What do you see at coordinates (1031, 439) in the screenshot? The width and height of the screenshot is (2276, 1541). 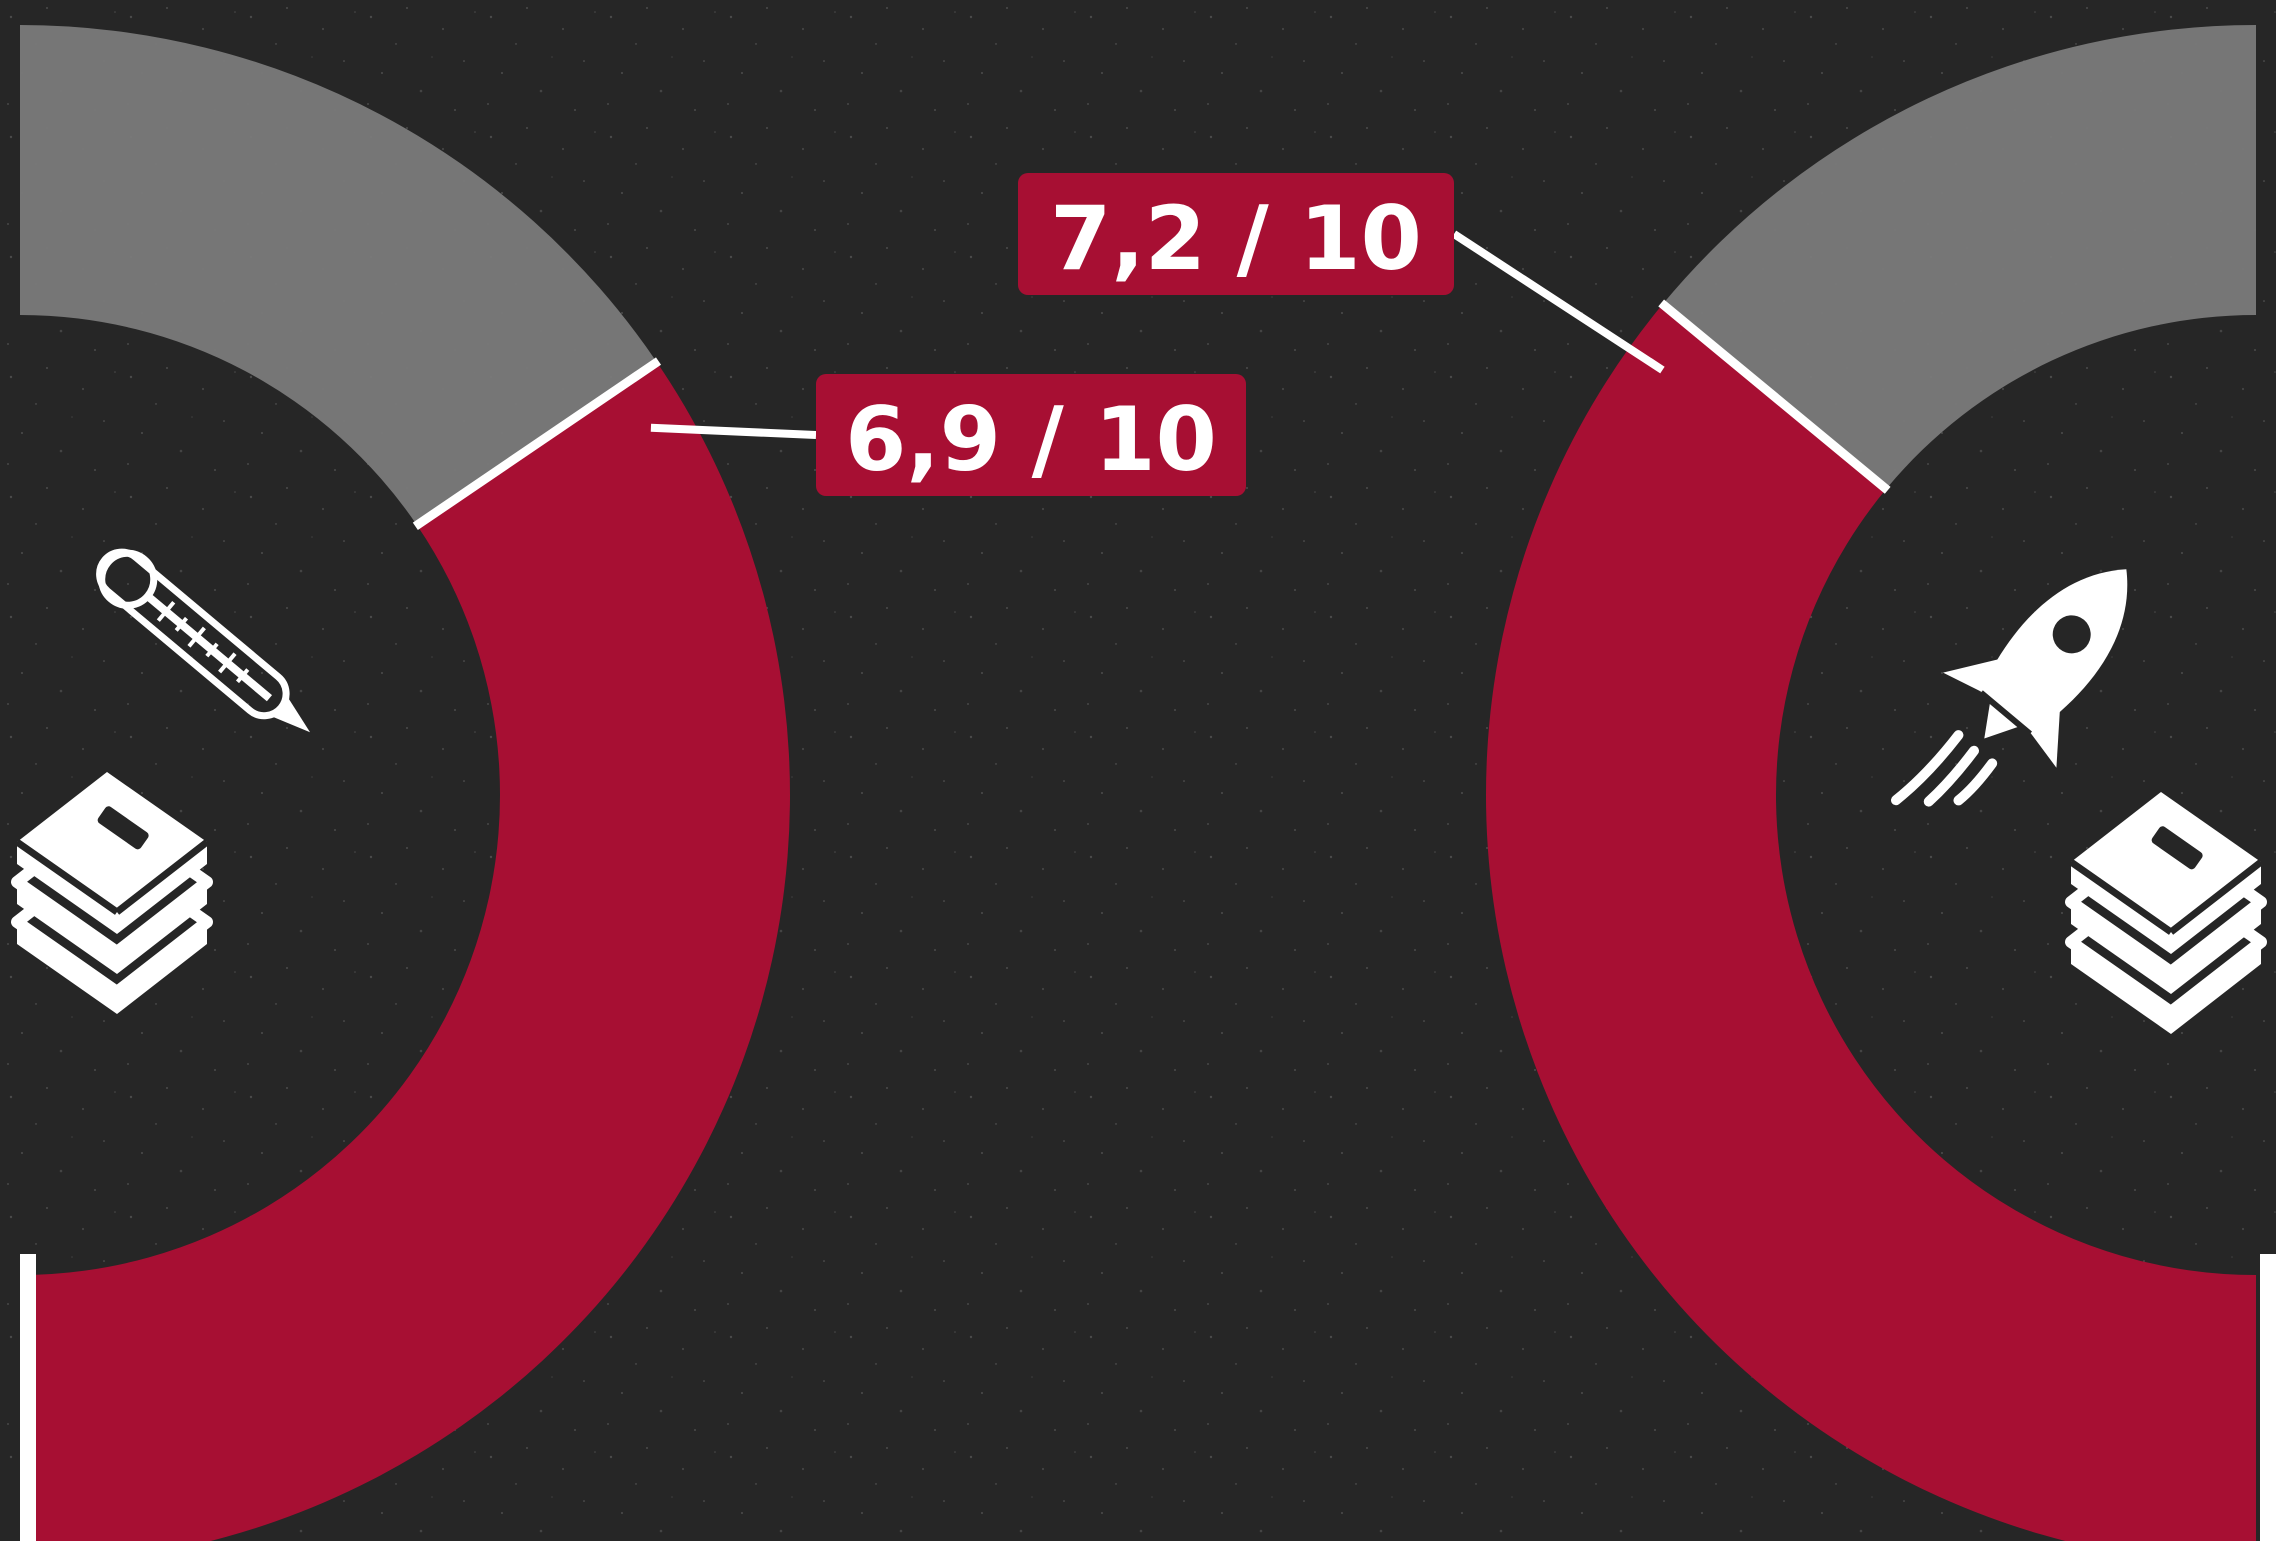 I see `gauge-left-score-label: 6,9 / 10` at bounding box center [1031, 439].